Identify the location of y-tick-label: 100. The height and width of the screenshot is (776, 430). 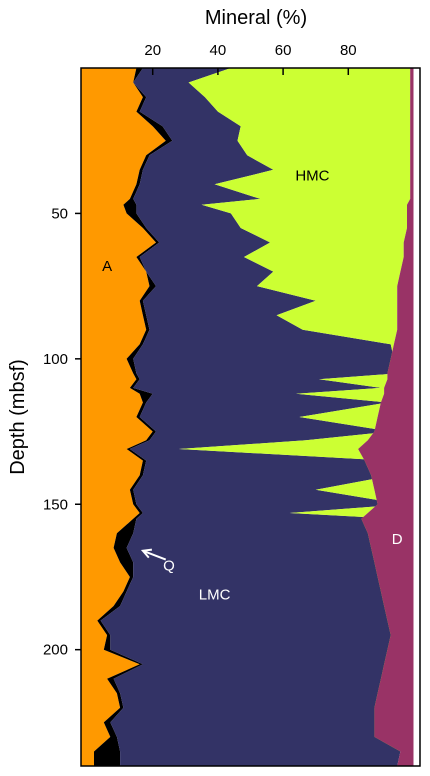
(55, 359).